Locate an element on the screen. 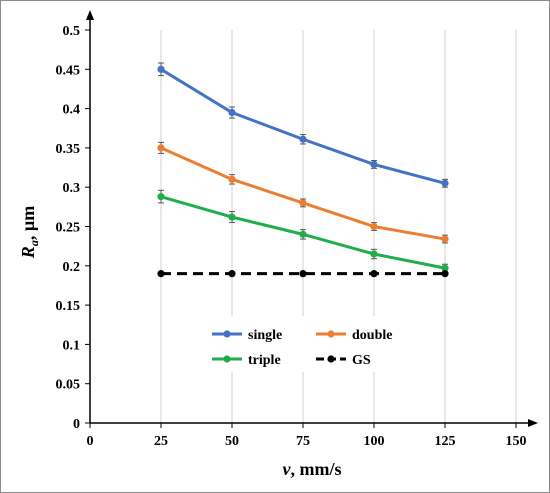 The width and height of the screenshot is (550, 493). series-GS is located at coordinates (303, 274).